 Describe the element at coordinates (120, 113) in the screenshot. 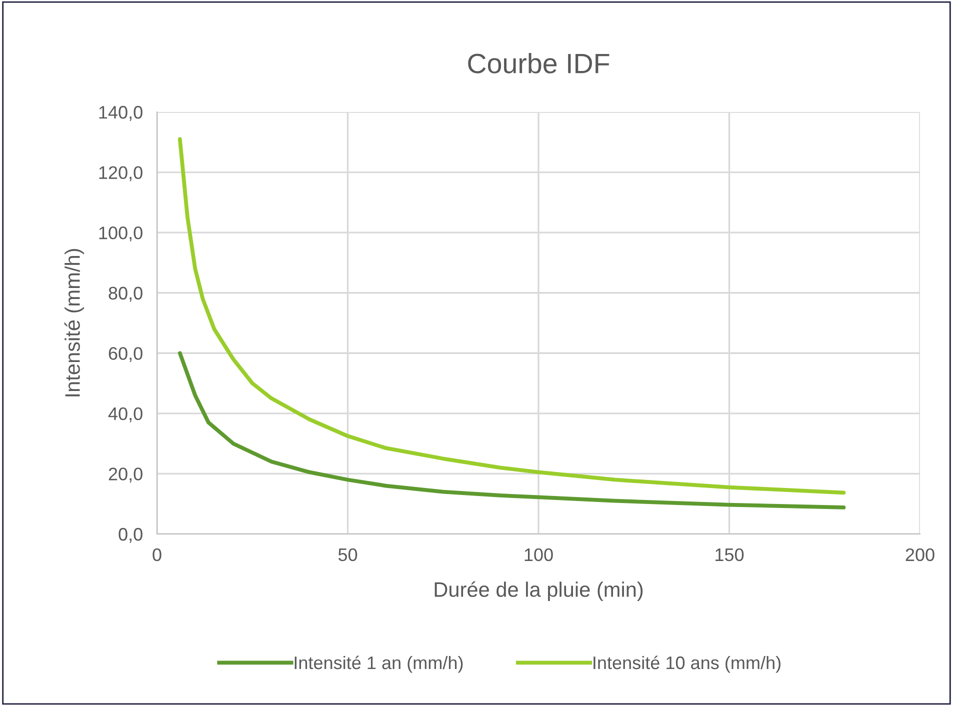

I see `y-tick-label: 140,0` at that location.